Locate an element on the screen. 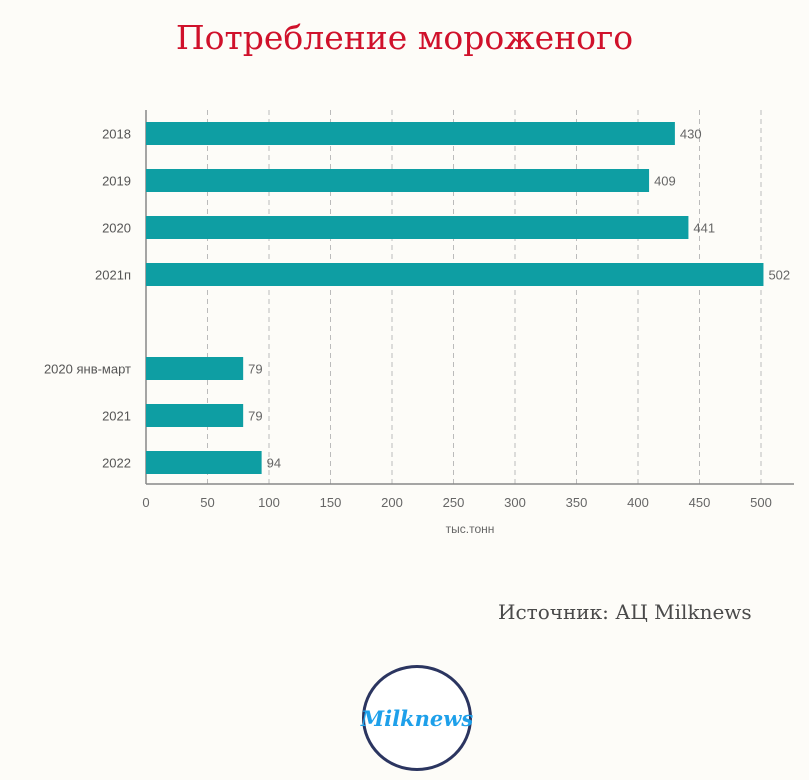 This screenshot has height=780, width=809. x-tick-label: 350 is located at coordinates (577, 502).